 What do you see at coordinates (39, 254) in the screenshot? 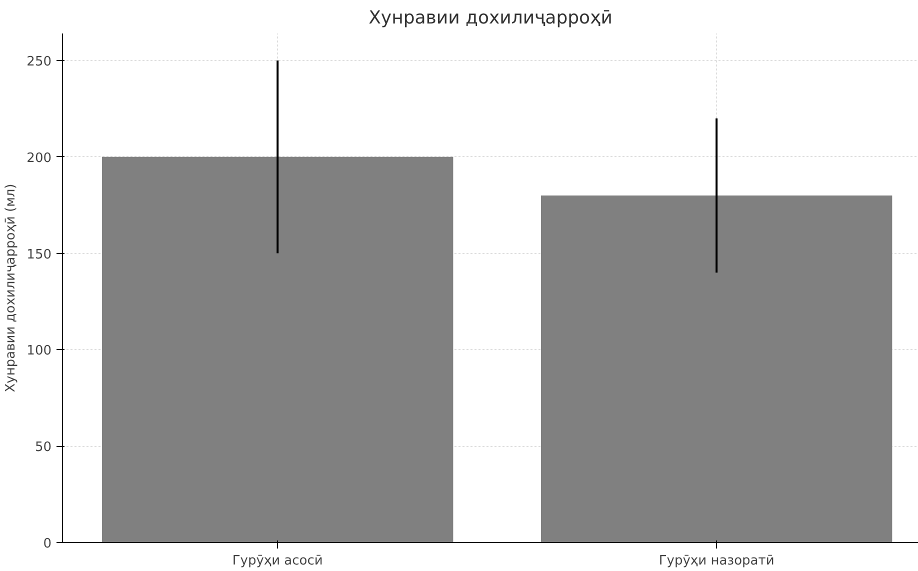
I see `y-tick-label: 150` at bounding box center [39, 254].